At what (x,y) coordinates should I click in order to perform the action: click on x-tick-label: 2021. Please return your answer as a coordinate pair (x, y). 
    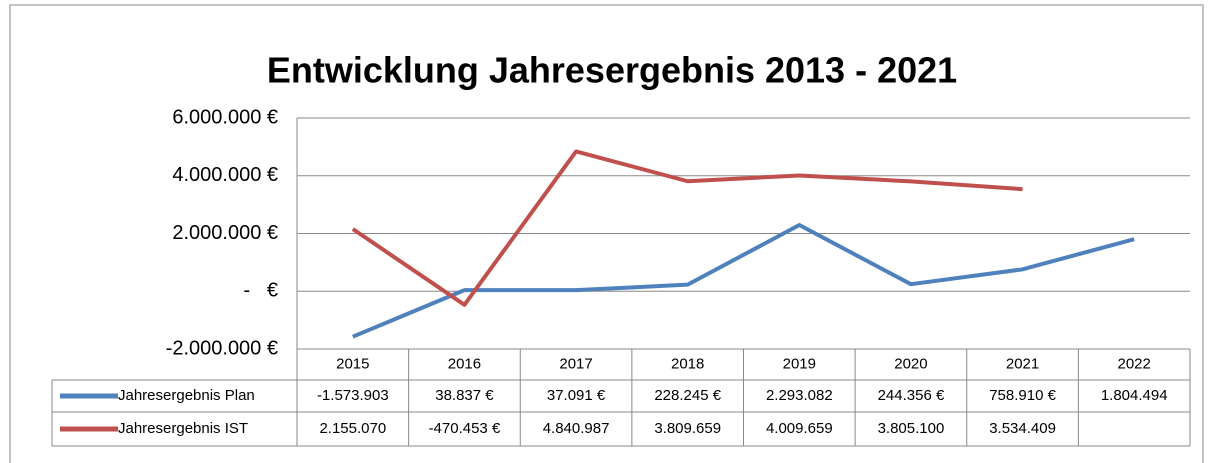
    Looking at the image, I should click on (1022, 363).